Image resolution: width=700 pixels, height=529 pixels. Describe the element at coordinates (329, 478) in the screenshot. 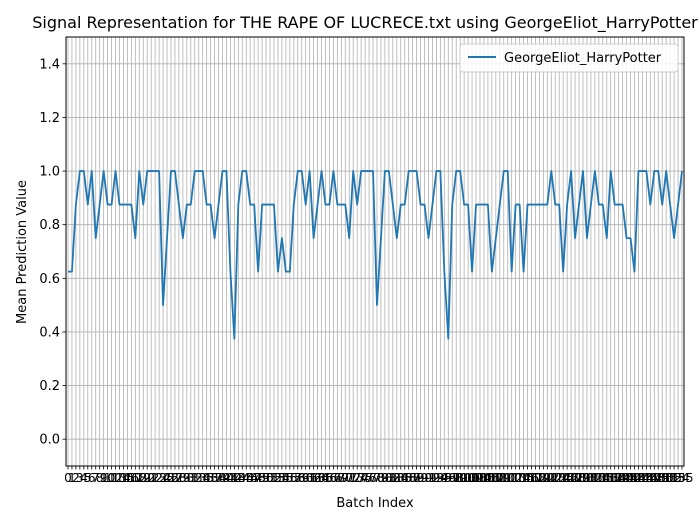

I see `x-tick-label: 66` at that location.